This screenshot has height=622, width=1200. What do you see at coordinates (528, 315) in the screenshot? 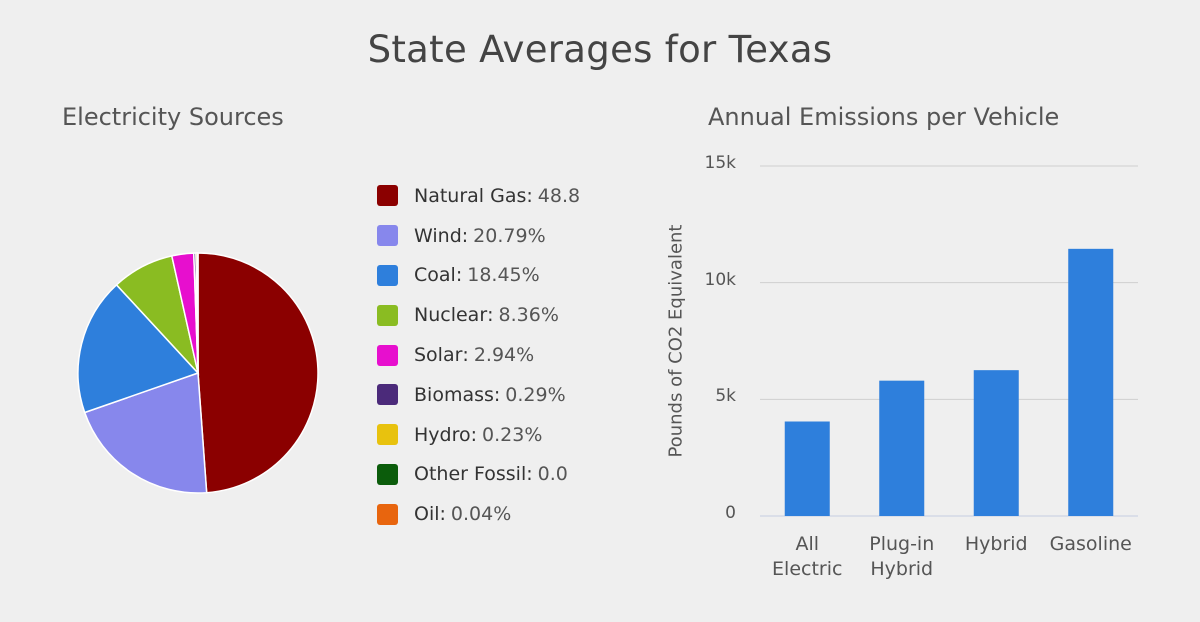
I see `legend-value: 8.36%` at bounding box center [528, 315].